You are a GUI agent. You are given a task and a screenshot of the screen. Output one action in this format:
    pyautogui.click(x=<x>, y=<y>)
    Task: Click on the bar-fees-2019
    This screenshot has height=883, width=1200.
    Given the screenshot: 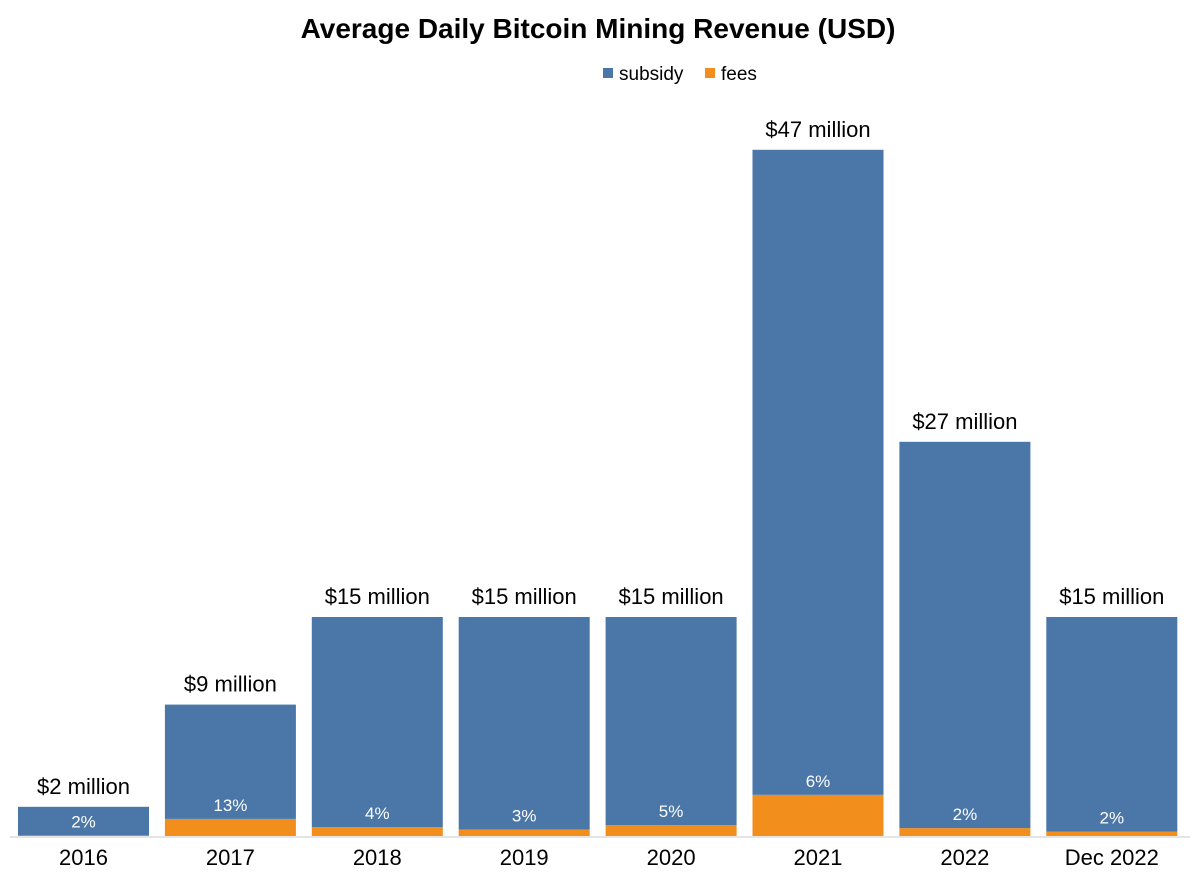 What is the action you would take?
    pyautogui.click(x=524, y=832)
    